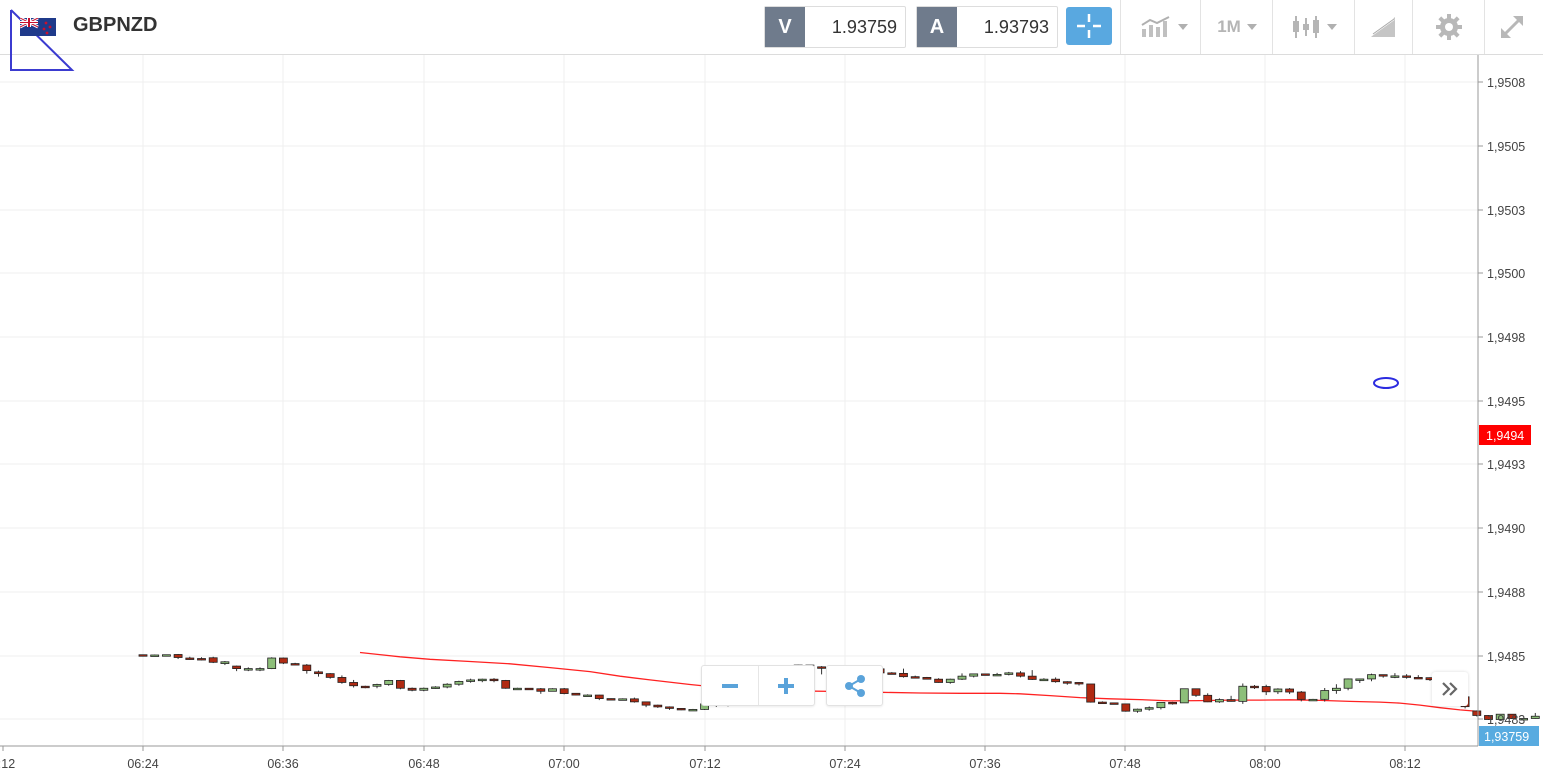 This screenshot has width=1543, height=779. Describe the element at coordinates (1089, 26) in the screenshot. I see `crosshair-button` at that location.